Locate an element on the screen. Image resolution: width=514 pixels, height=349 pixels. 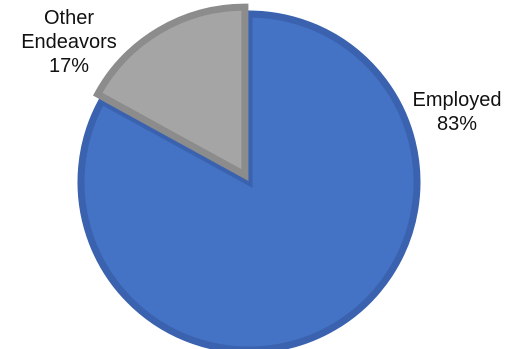
label-employed-name: Employed is located at coordinates (457, 100).